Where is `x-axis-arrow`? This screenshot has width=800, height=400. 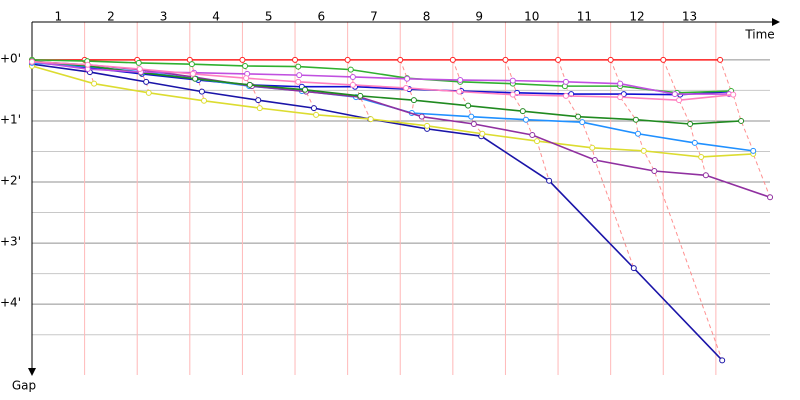 x-axis-arrow is located at coordinates (776, 22).